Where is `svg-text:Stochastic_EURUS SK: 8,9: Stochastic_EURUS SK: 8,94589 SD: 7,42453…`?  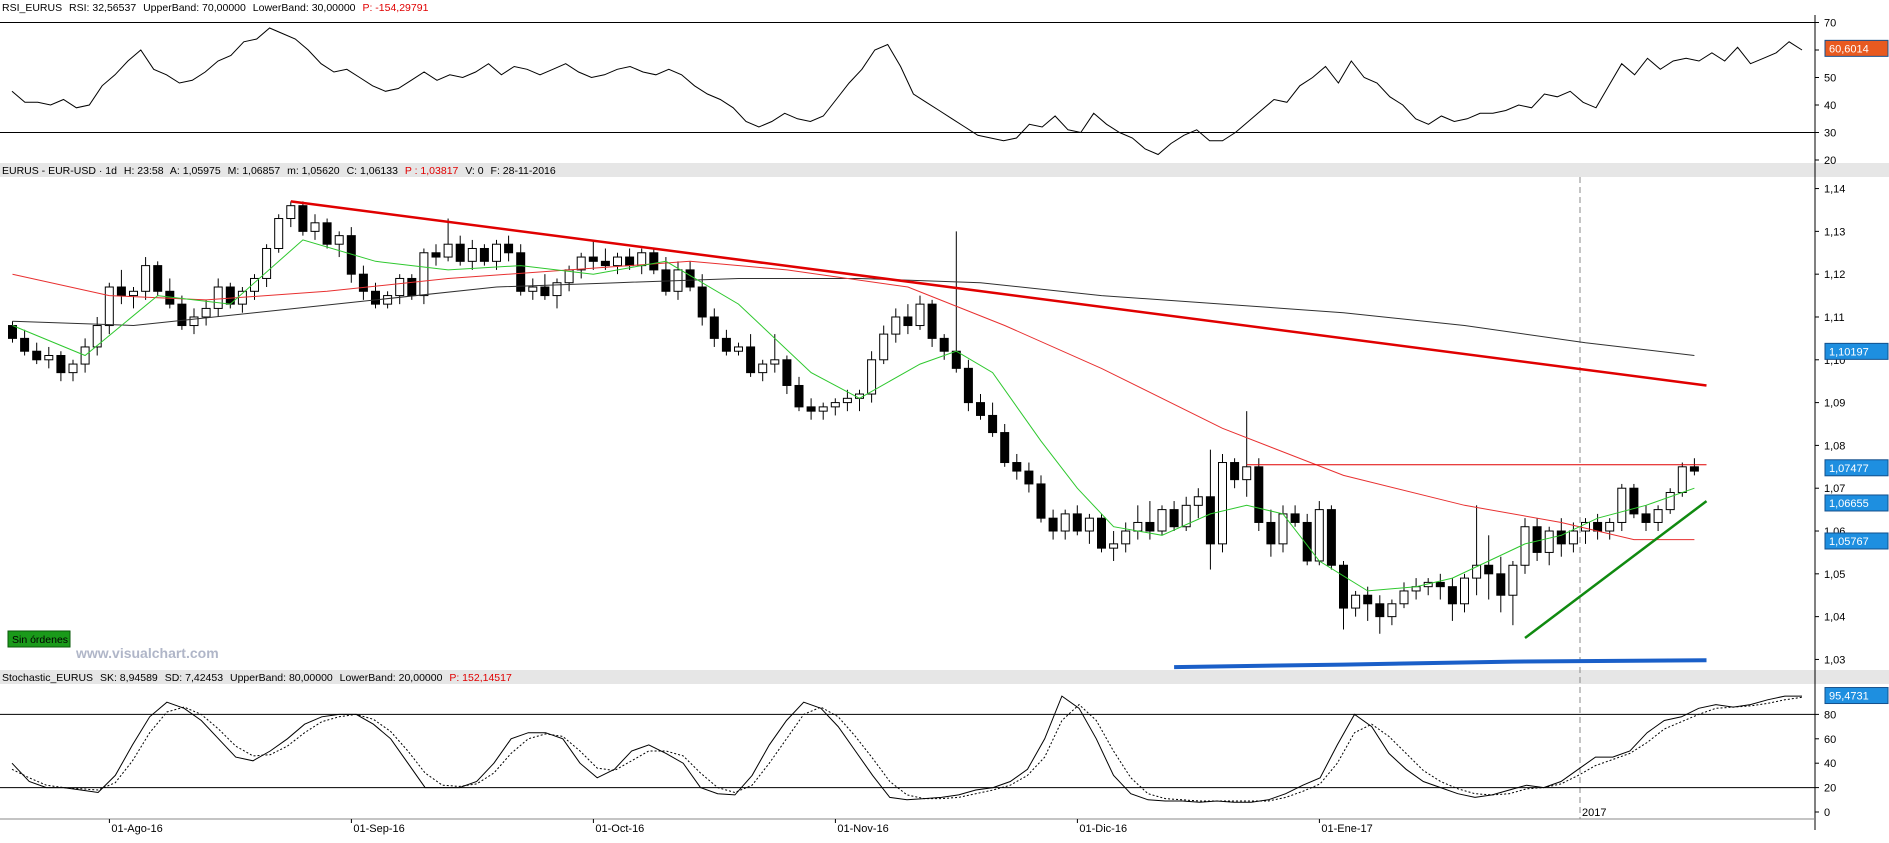 svg-text:Stochastic_EURUS SK: 8,9: Stochastic_EURUS SK: 8,94589 SD: 7,42453… is located at coordinates (257, 678).